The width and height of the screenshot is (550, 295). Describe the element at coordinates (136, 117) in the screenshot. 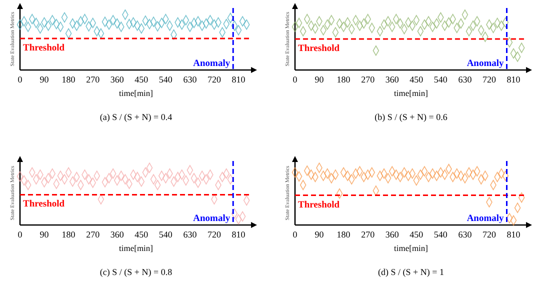

I see `text: (a) S / (S + N) = 0.4` at that location.